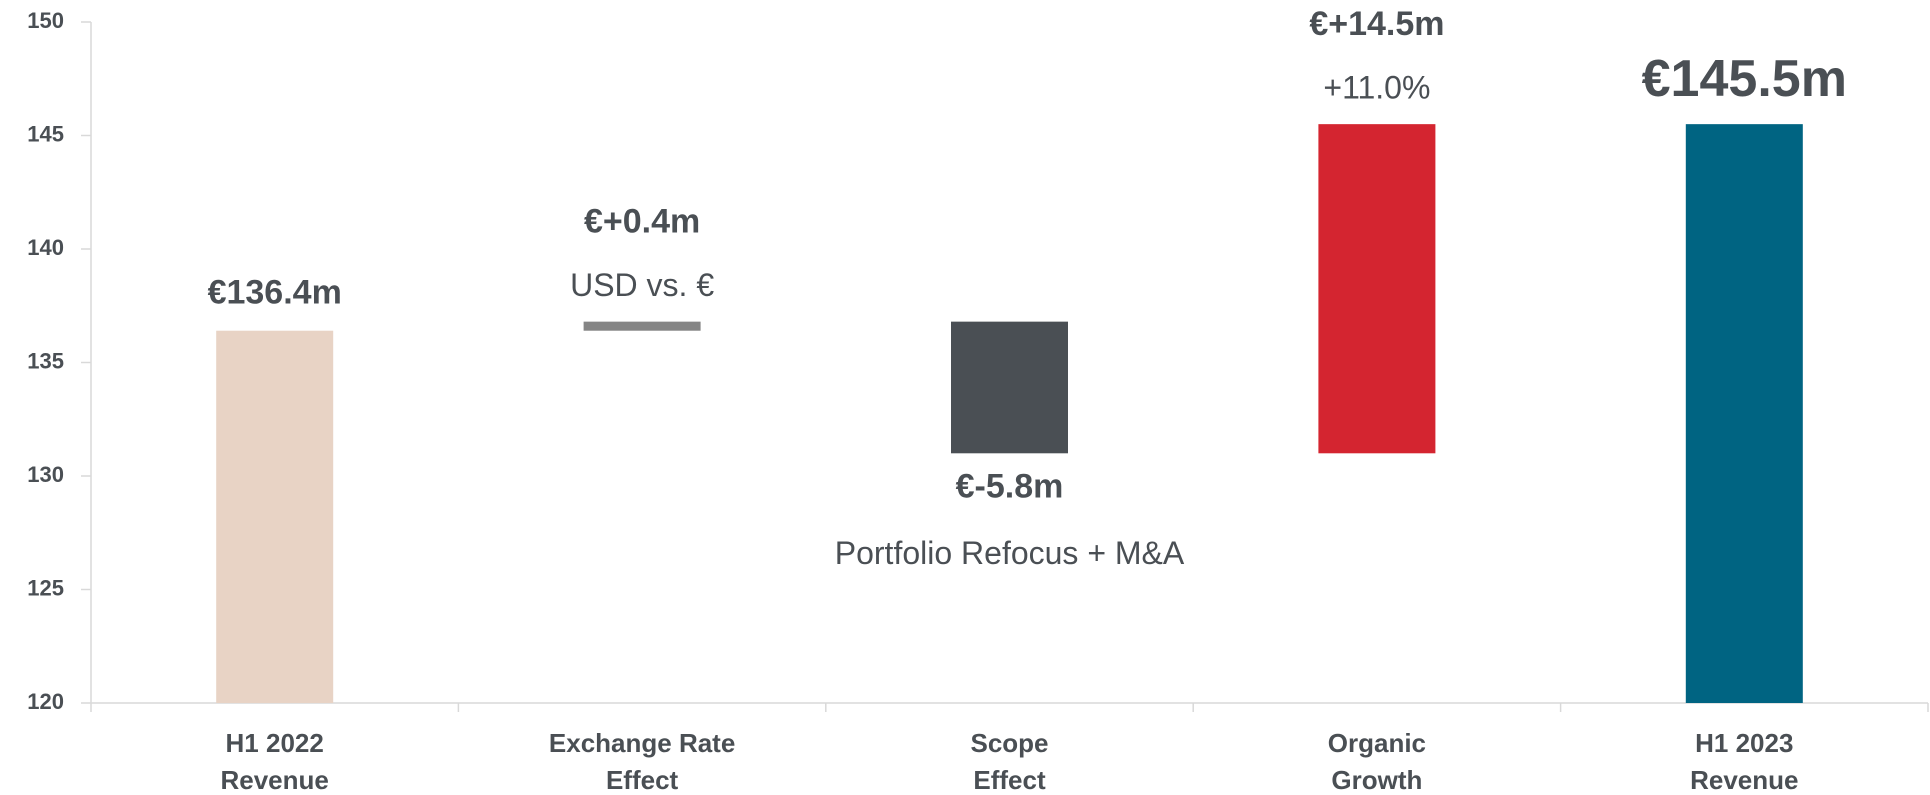 This screenshot has width=1930, height=795. I want to click on value-label: €-5.8m, so click(1010, 486).